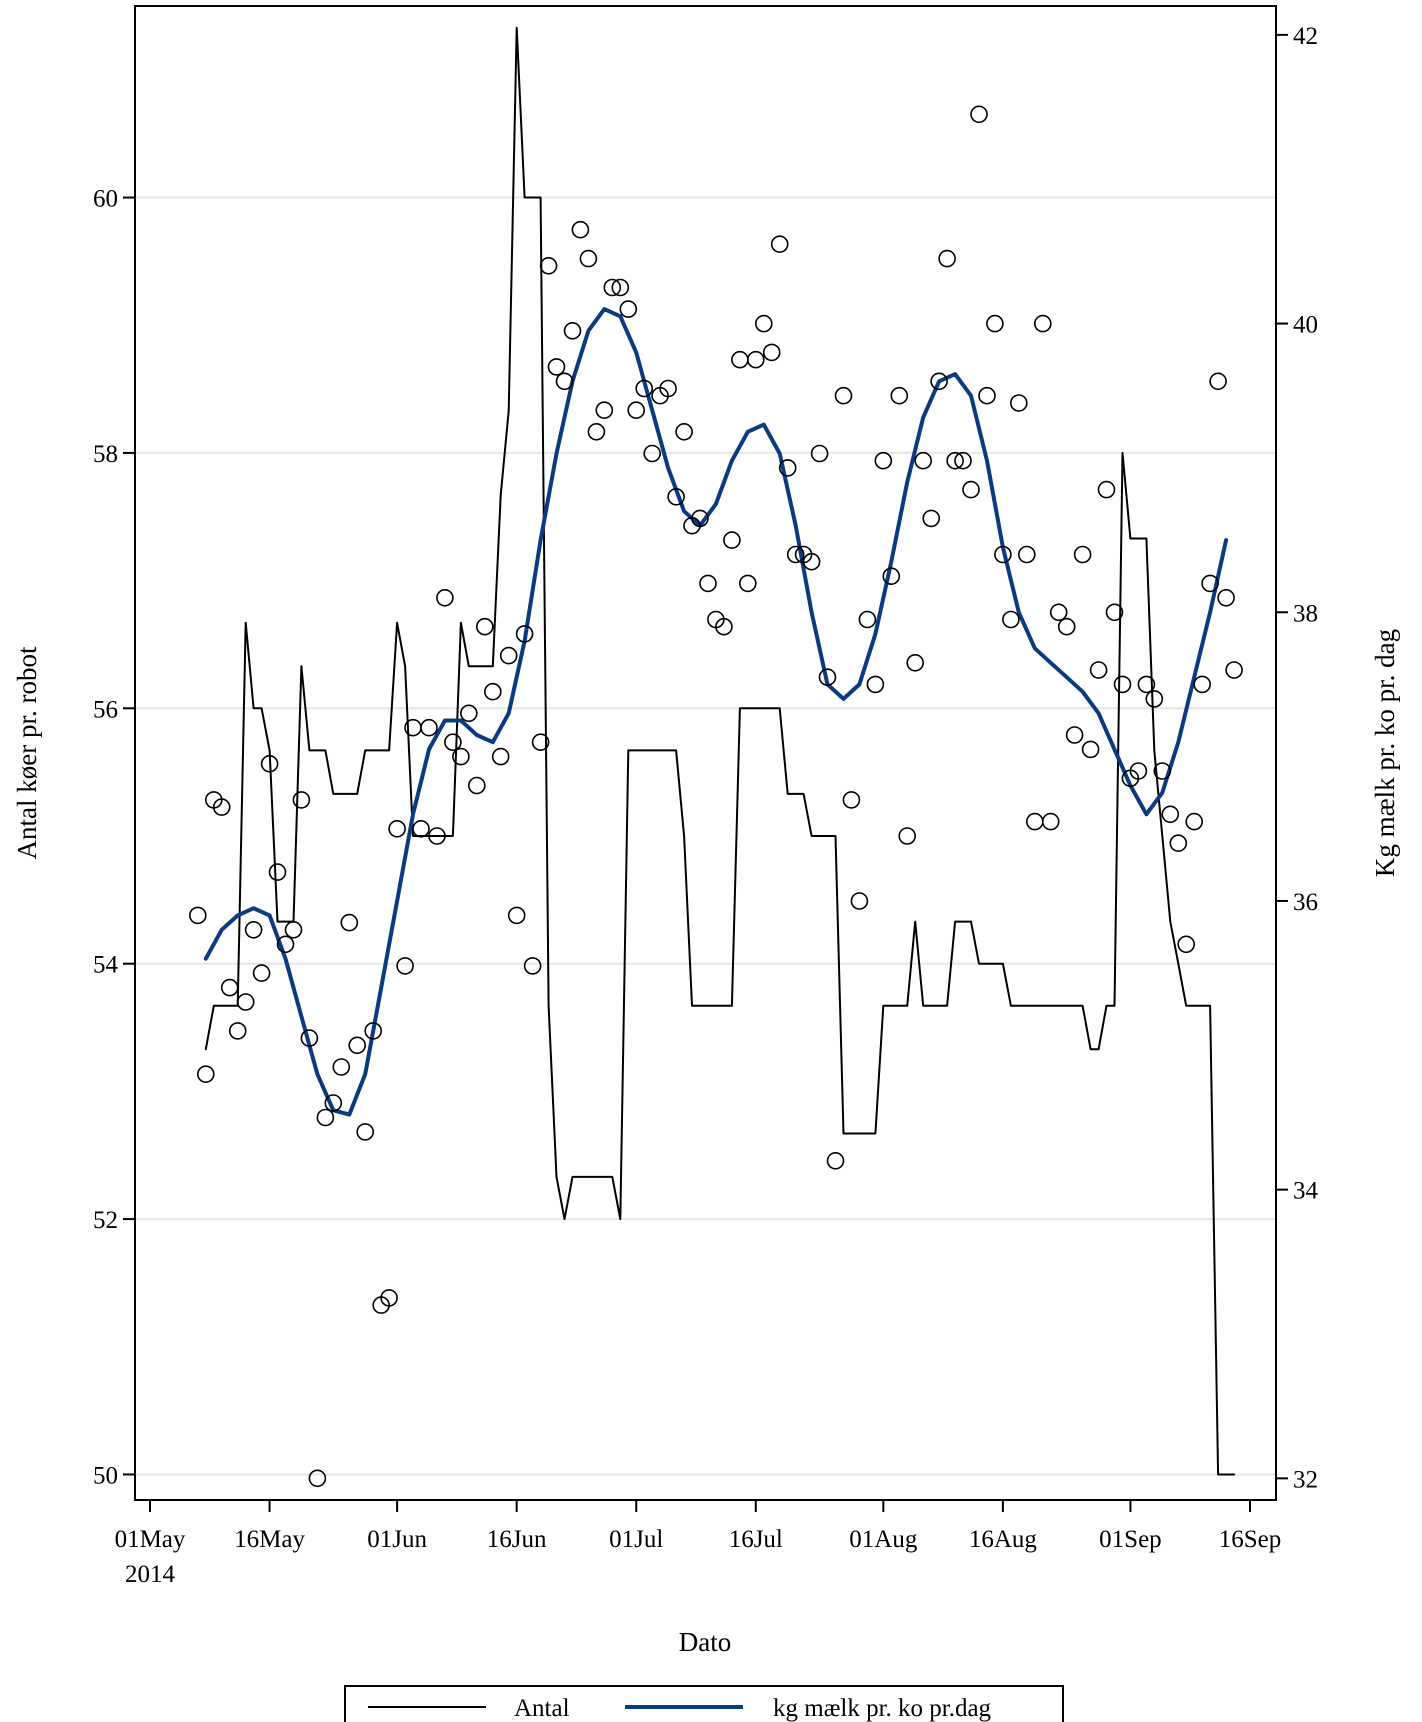  Describe the element at coordinates (705, 1642) in the screenshot. I see `x-axis-title: Dato` at that location.